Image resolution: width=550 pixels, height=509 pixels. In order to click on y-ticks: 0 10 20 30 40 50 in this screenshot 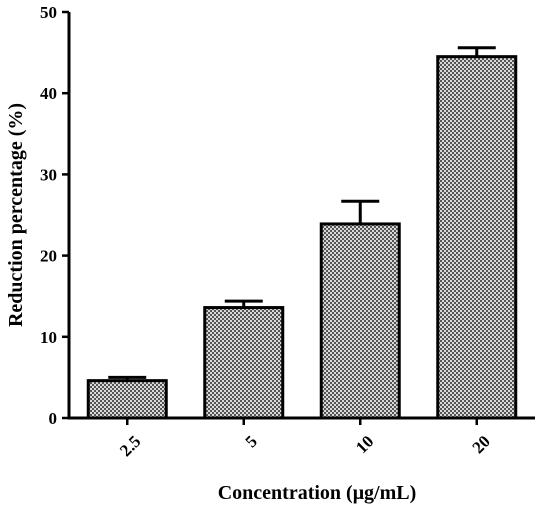, I will do `click(54, 215)`.